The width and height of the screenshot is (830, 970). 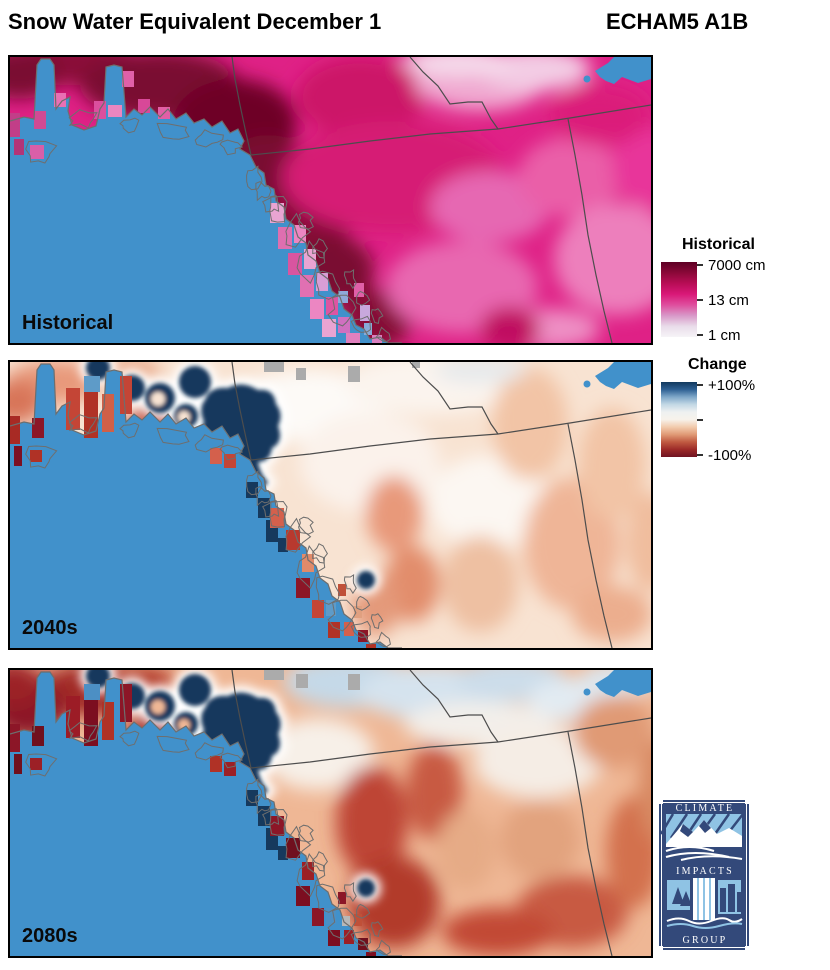 I want to click on logo-text-group: GROUP, so click(x=705, y=940).